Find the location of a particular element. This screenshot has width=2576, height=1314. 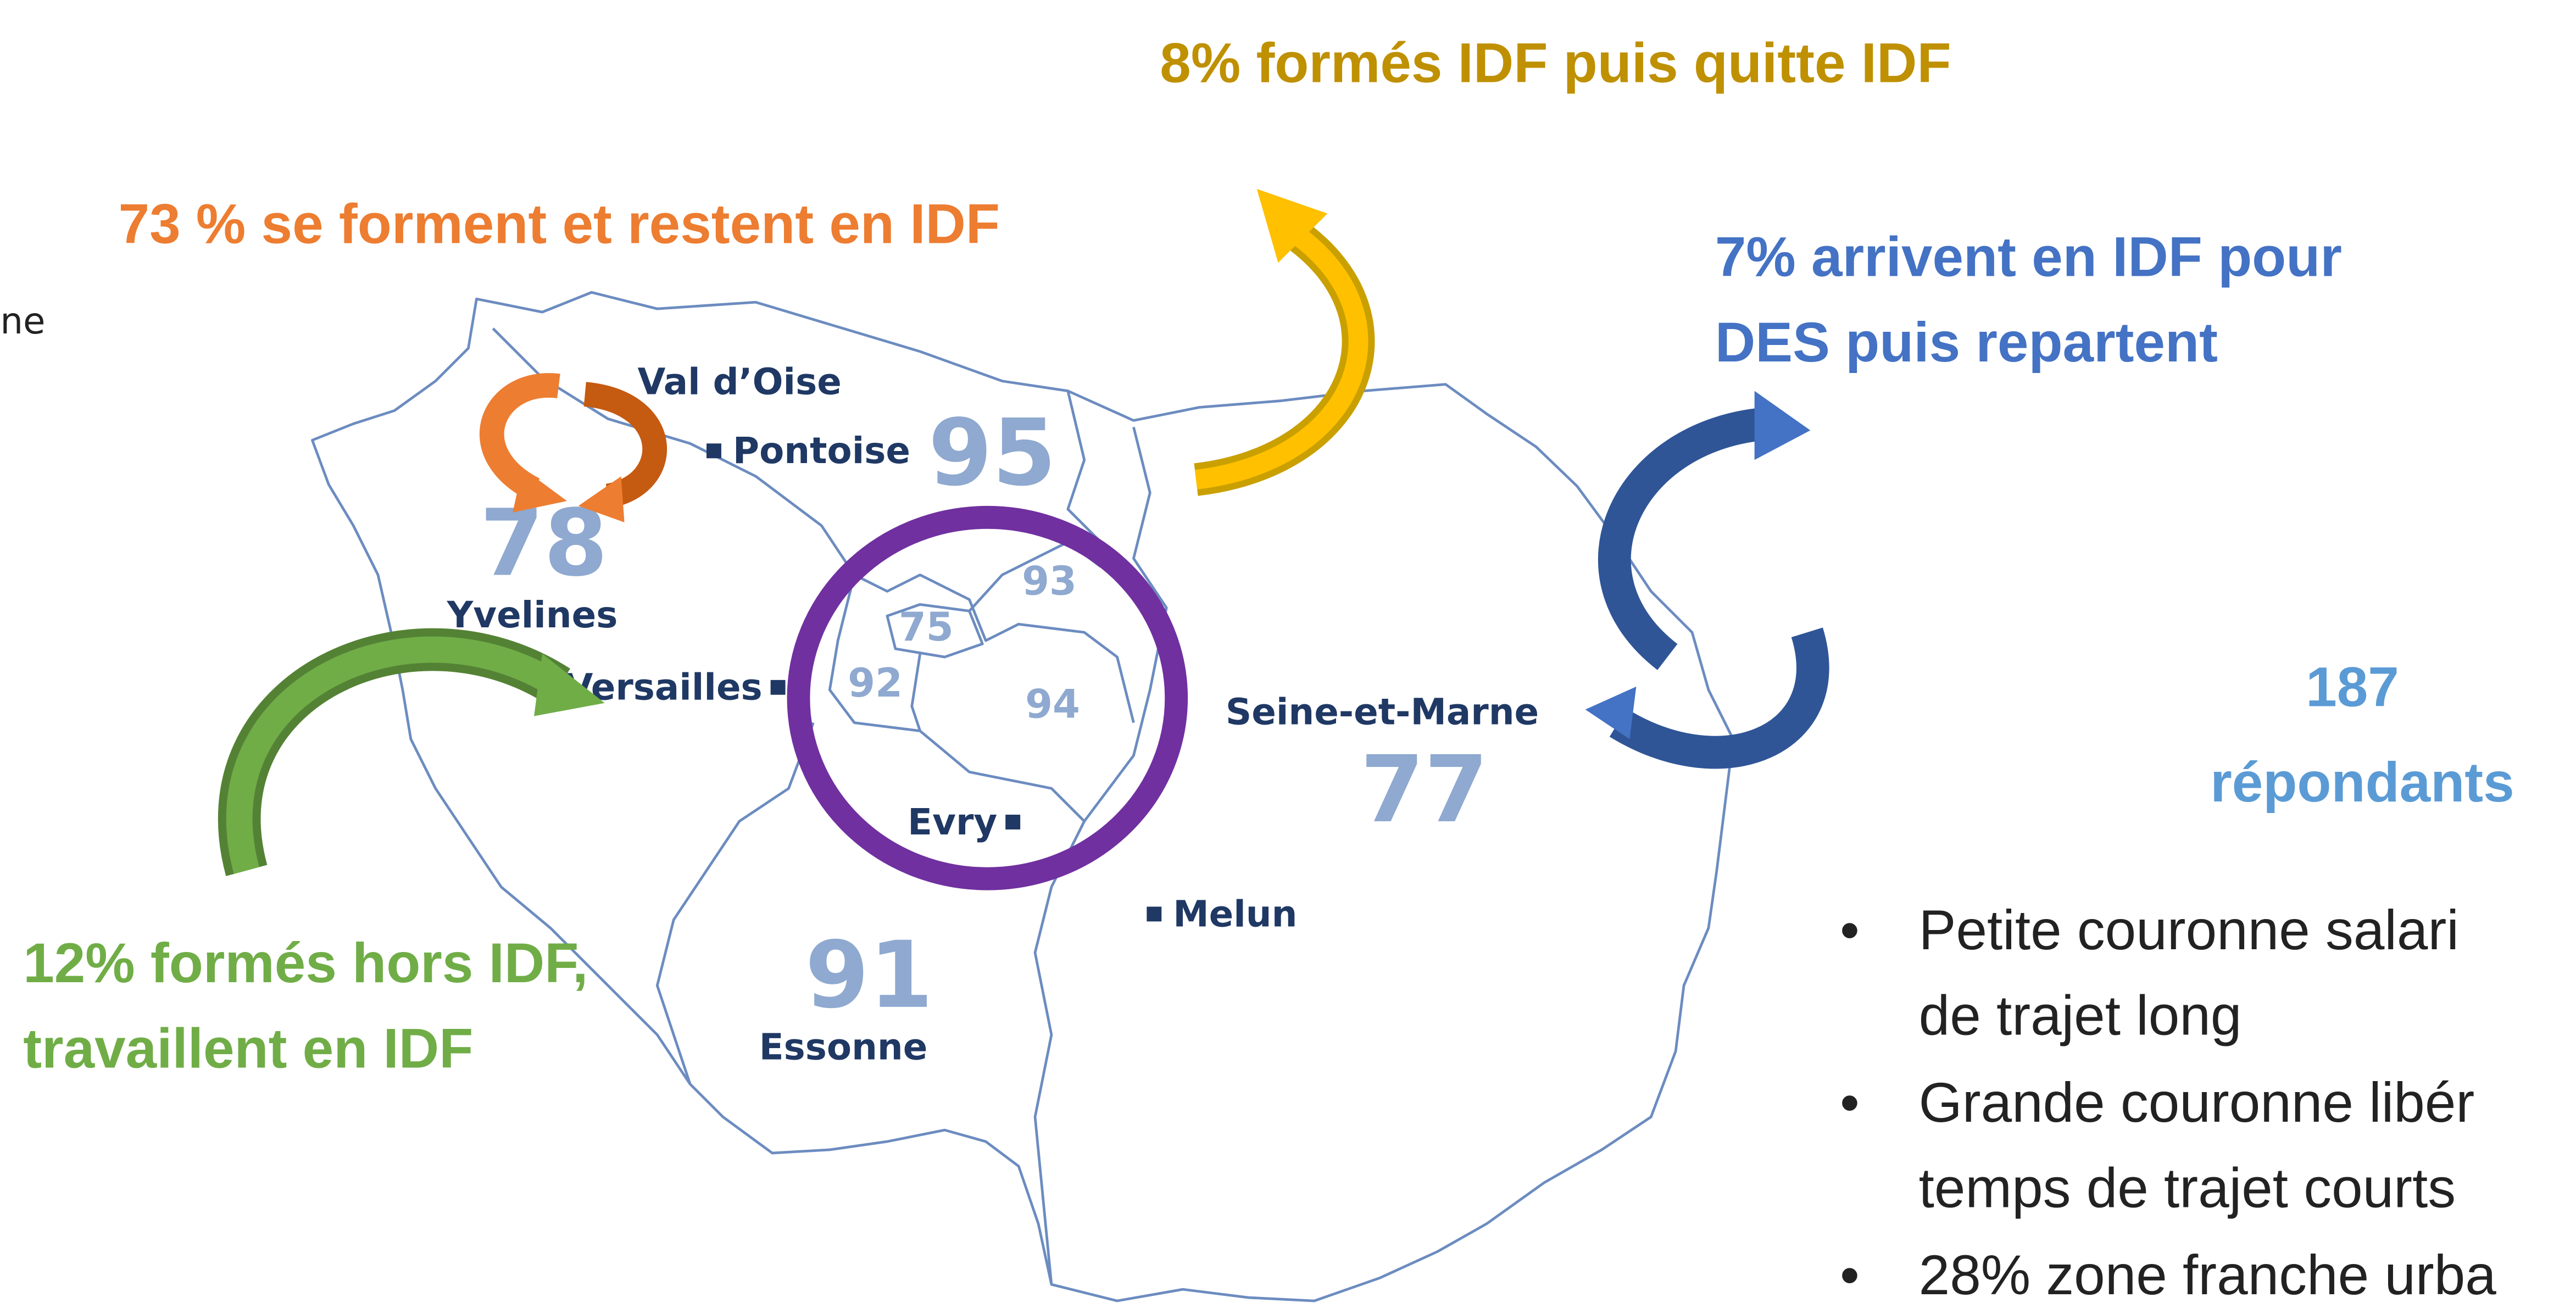

dept-name: Essonne is located at coordinates (843, 1047).